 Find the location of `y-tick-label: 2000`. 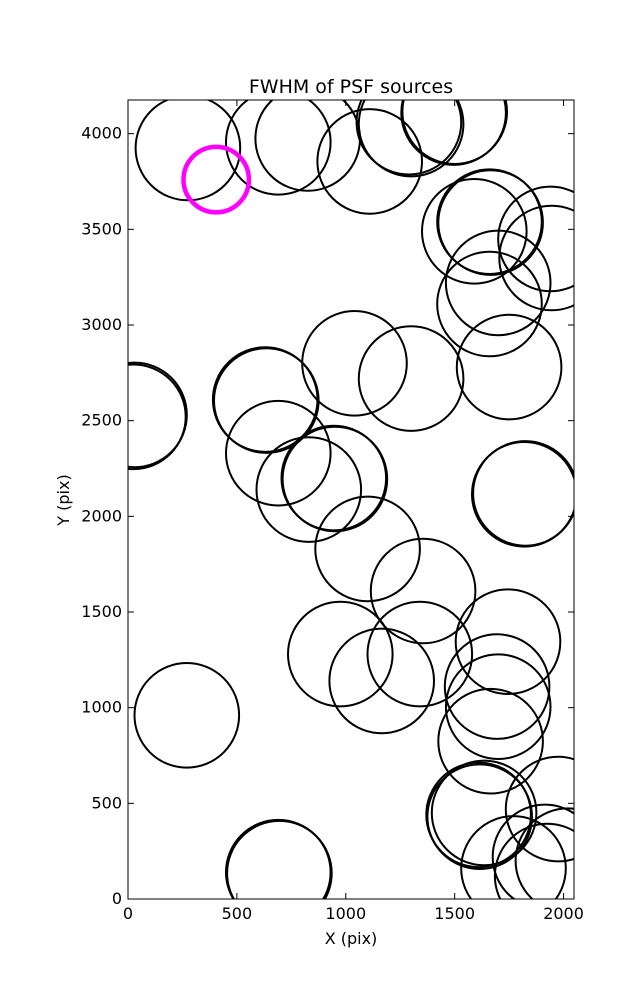

y-tick-label: 2000 is located at coordinates (101, 515).